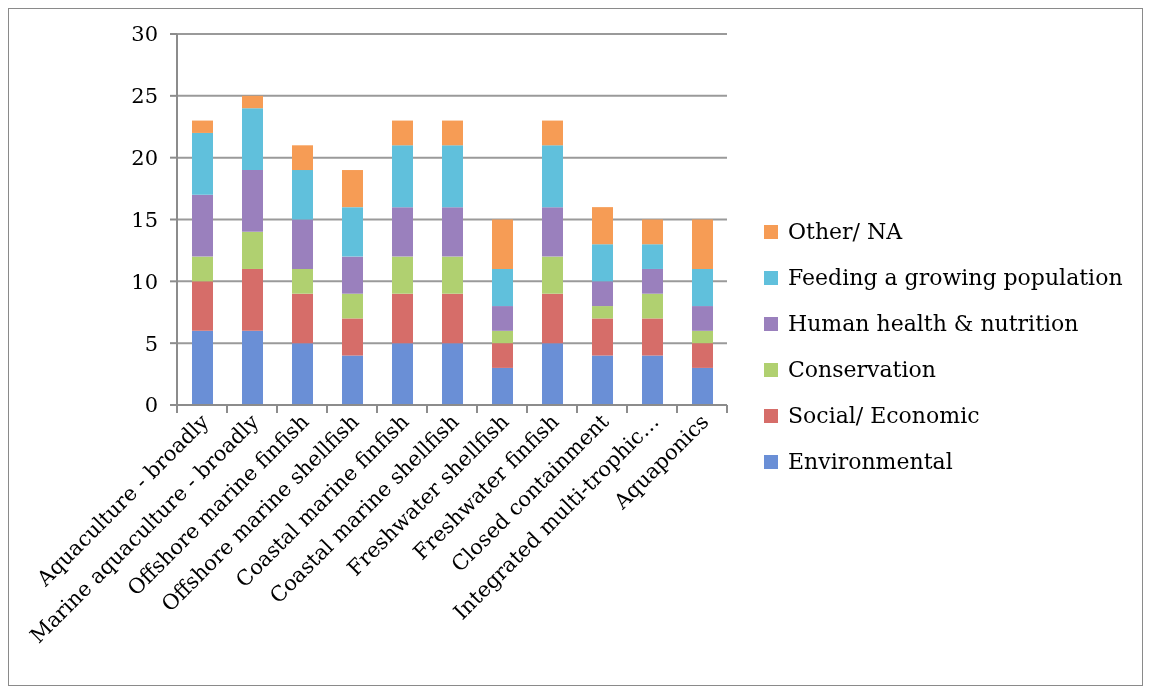 Image resolution: width=1151 pixels, height=694 pixels. Describe the element at coordinates (151, 343) in the screenshot. I see `y-tick-label: 5` at that location.